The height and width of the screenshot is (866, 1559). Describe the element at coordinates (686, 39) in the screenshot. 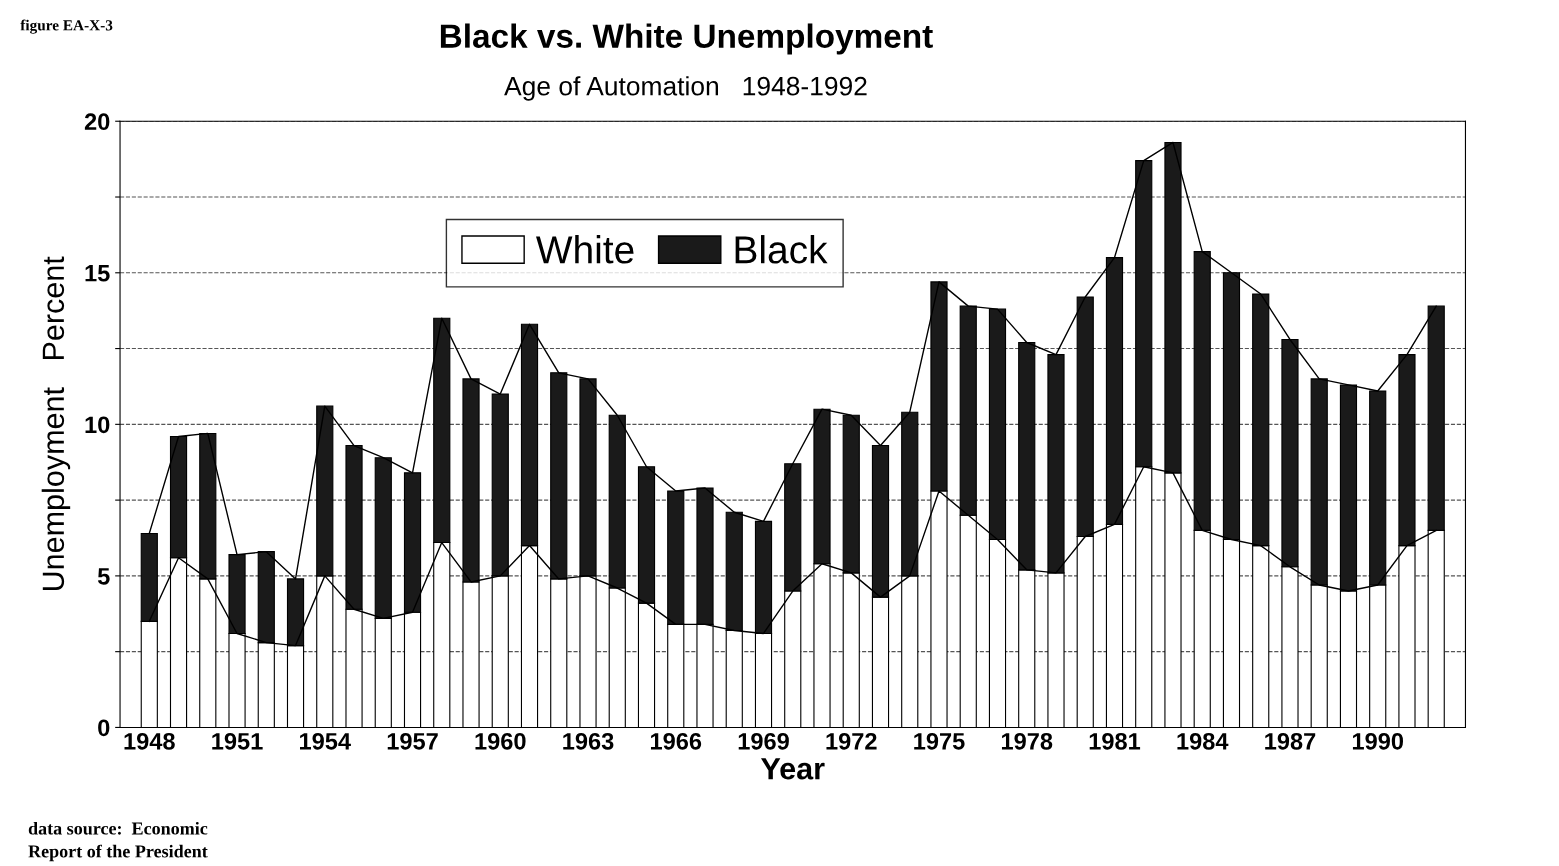

I see `chart-title: Black vs. White Unemployment` at that location.